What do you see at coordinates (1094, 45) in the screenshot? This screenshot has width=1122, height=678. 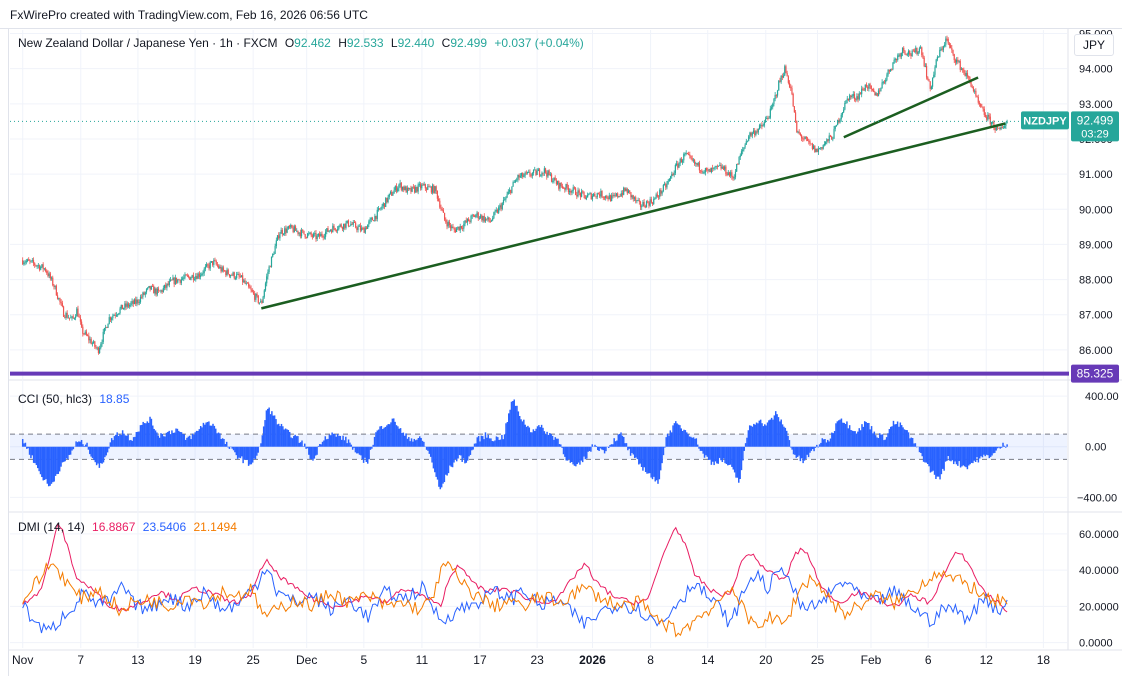 I see `currency-button: JPY` at bounding box center [1094, 45].